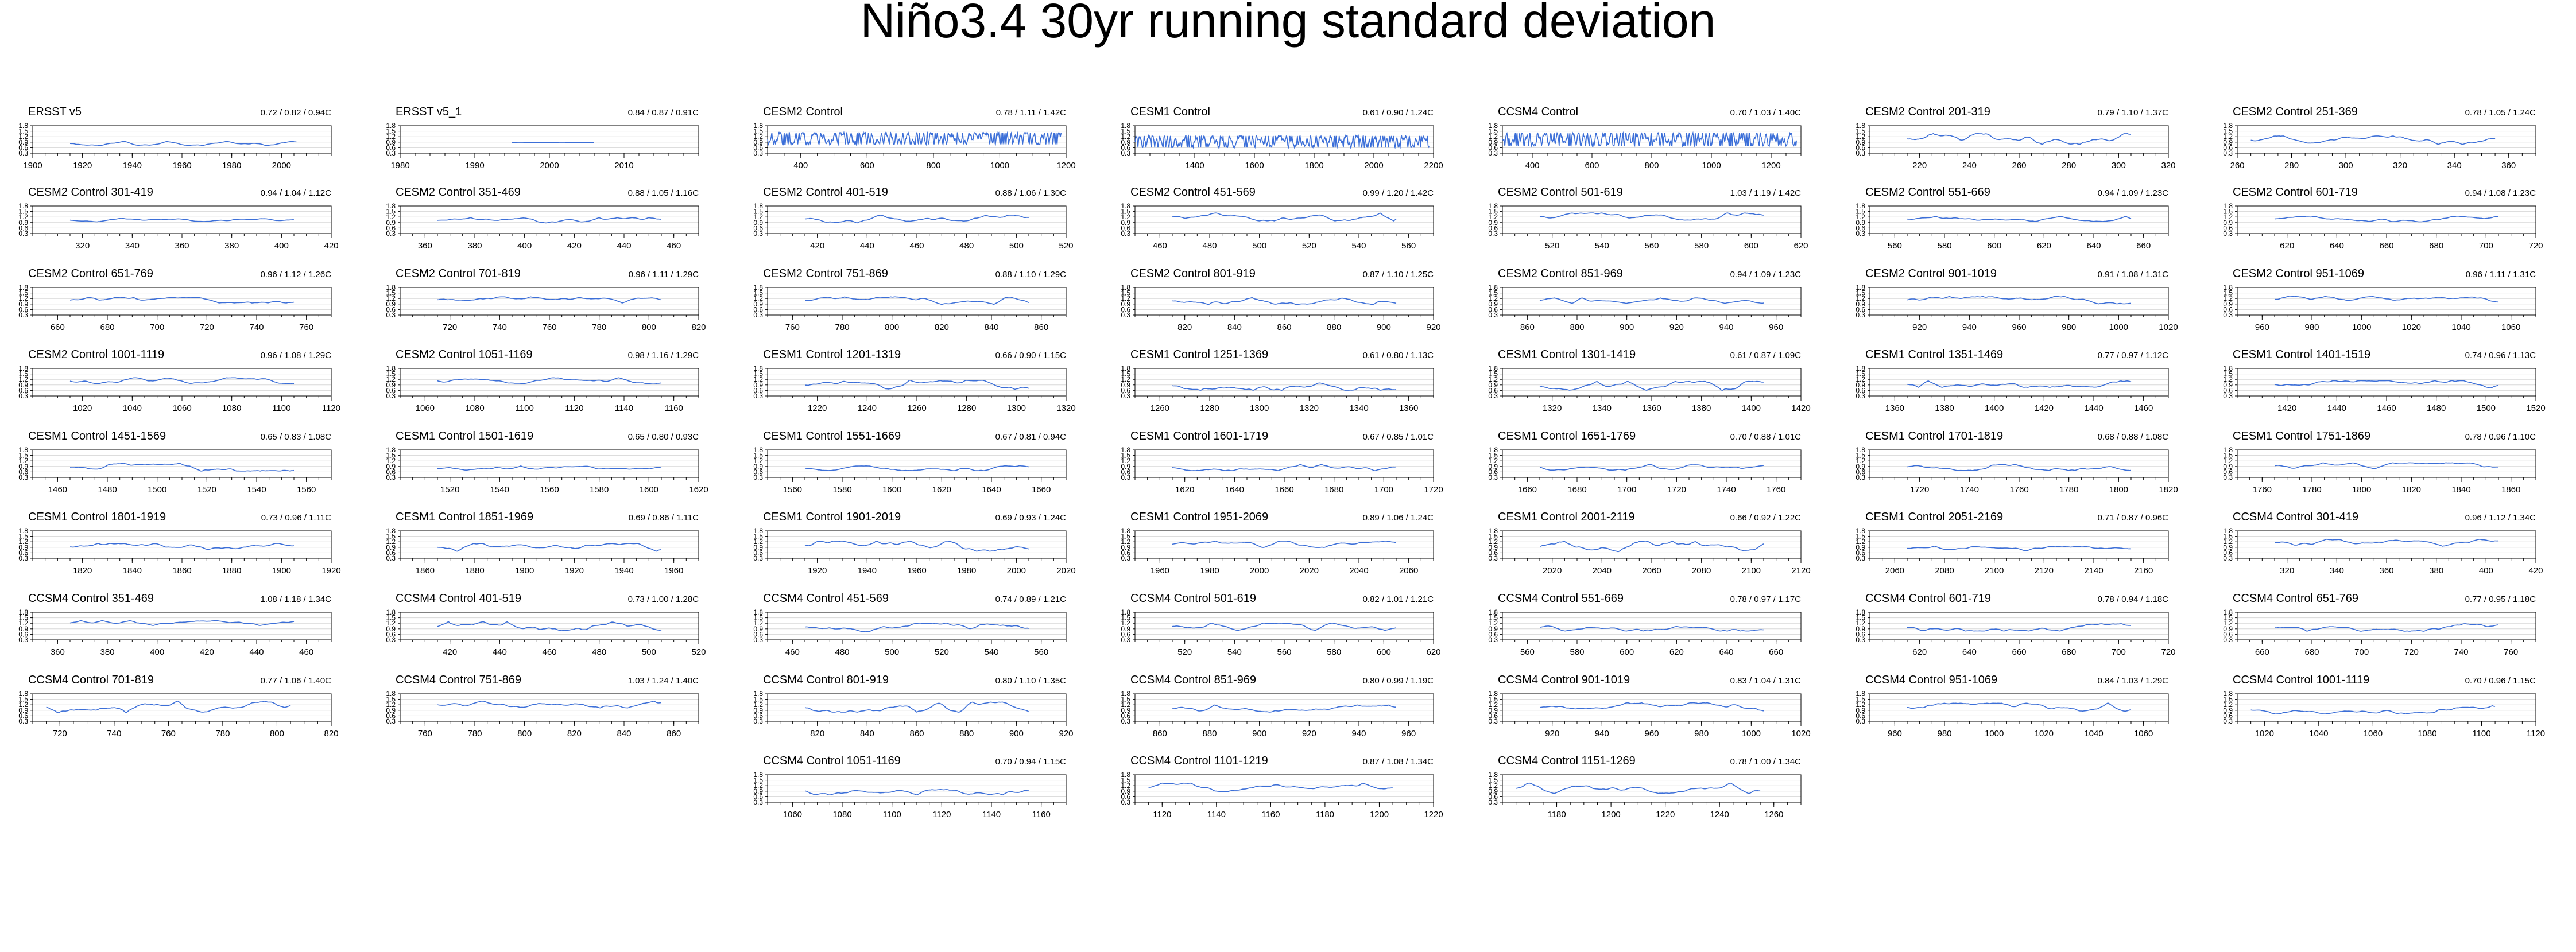 This screenshot has height=952, width=2576. Describe the element at coordinates (1160, 408) in the screenshot. I see `x-tick-label: 1260` at that location.